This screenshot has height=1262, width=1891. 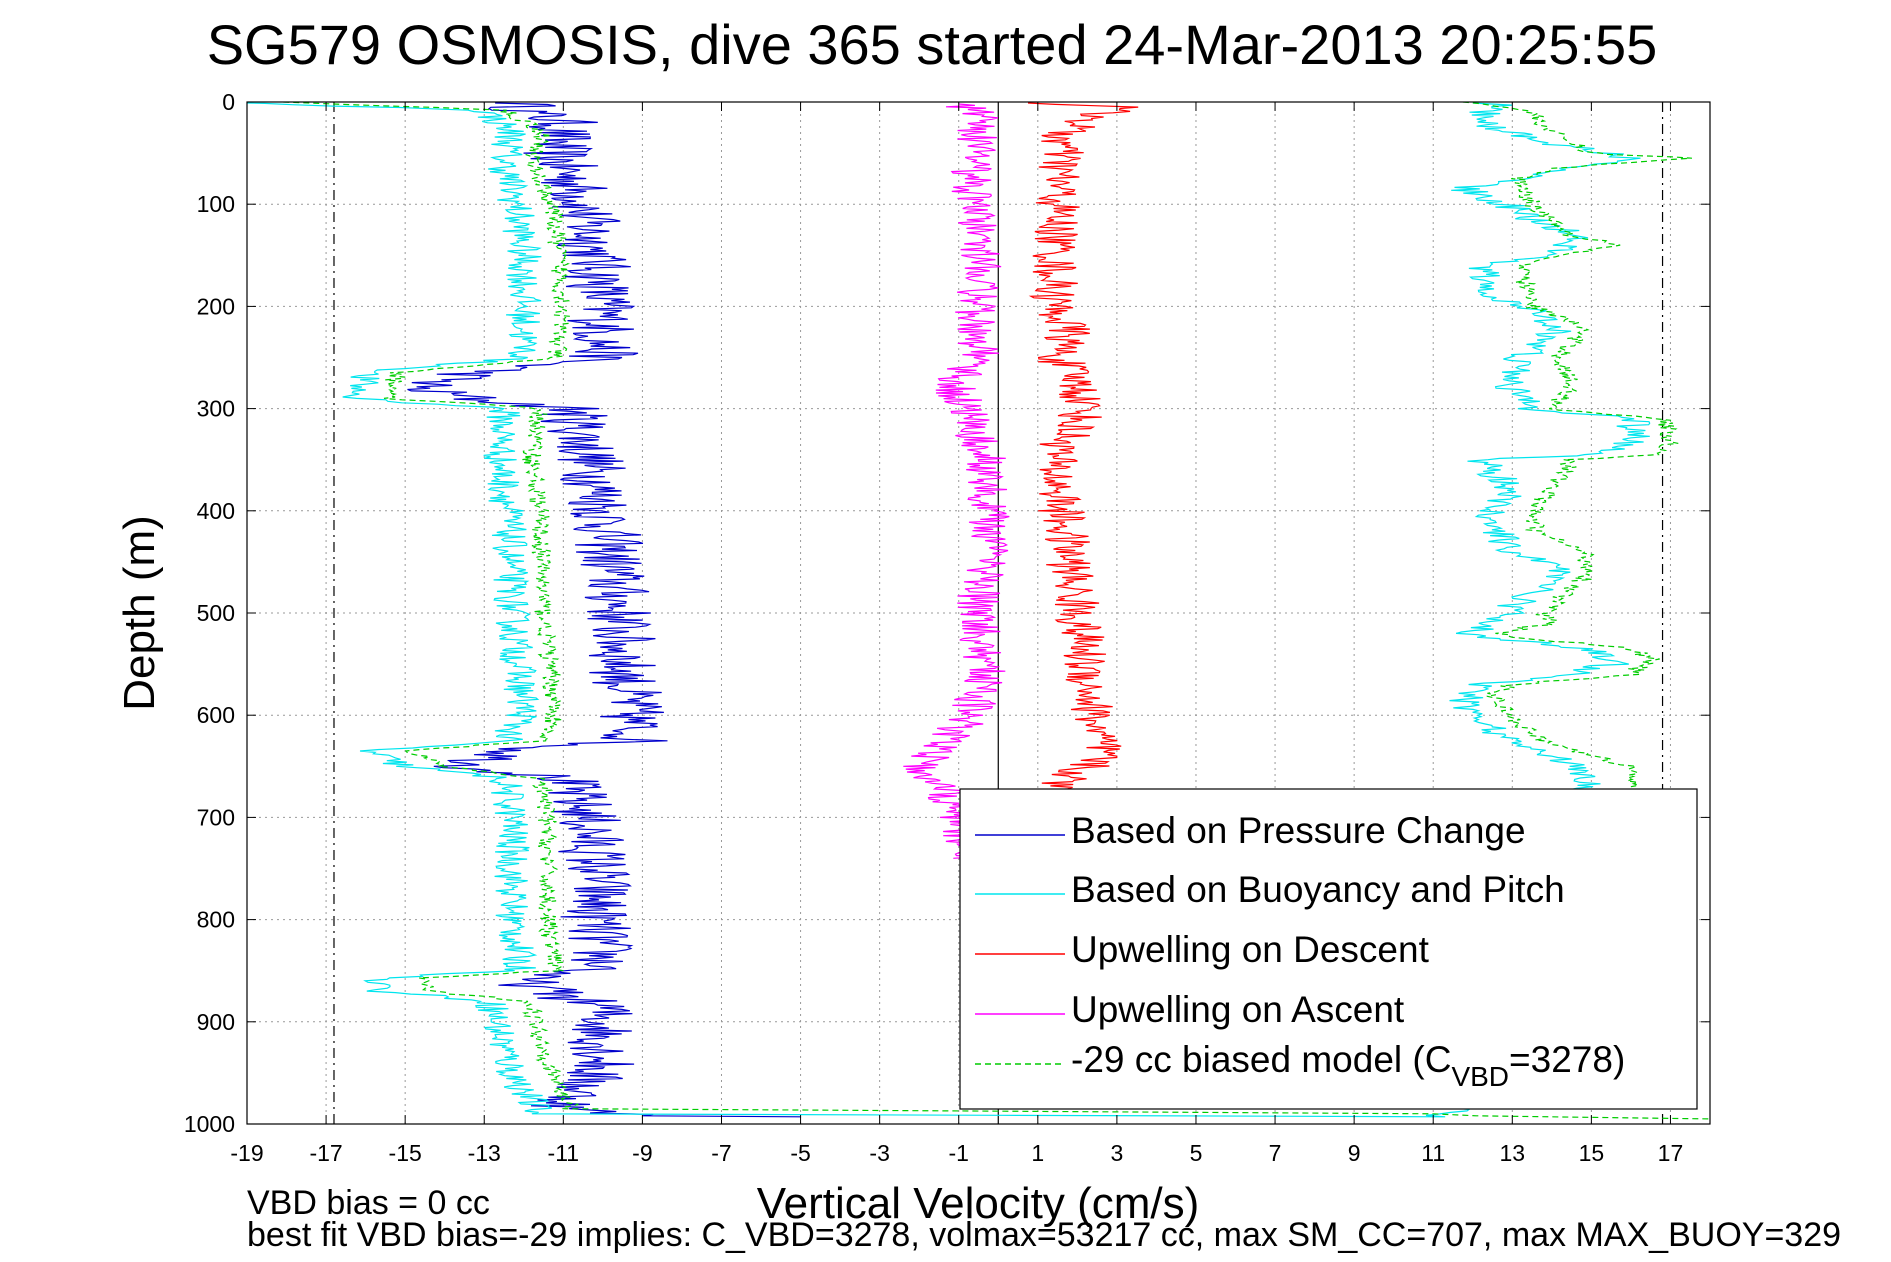 I want to click on y-tick-label: 800, so click(x=216, y=920).